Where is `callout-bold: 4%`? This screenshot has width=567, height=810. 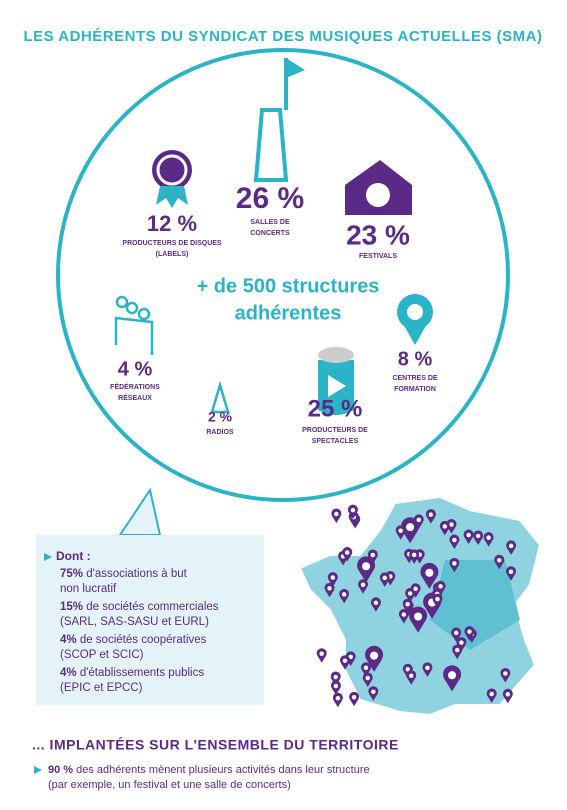 callout-bold: 4% is located at coordinates (68, 640).